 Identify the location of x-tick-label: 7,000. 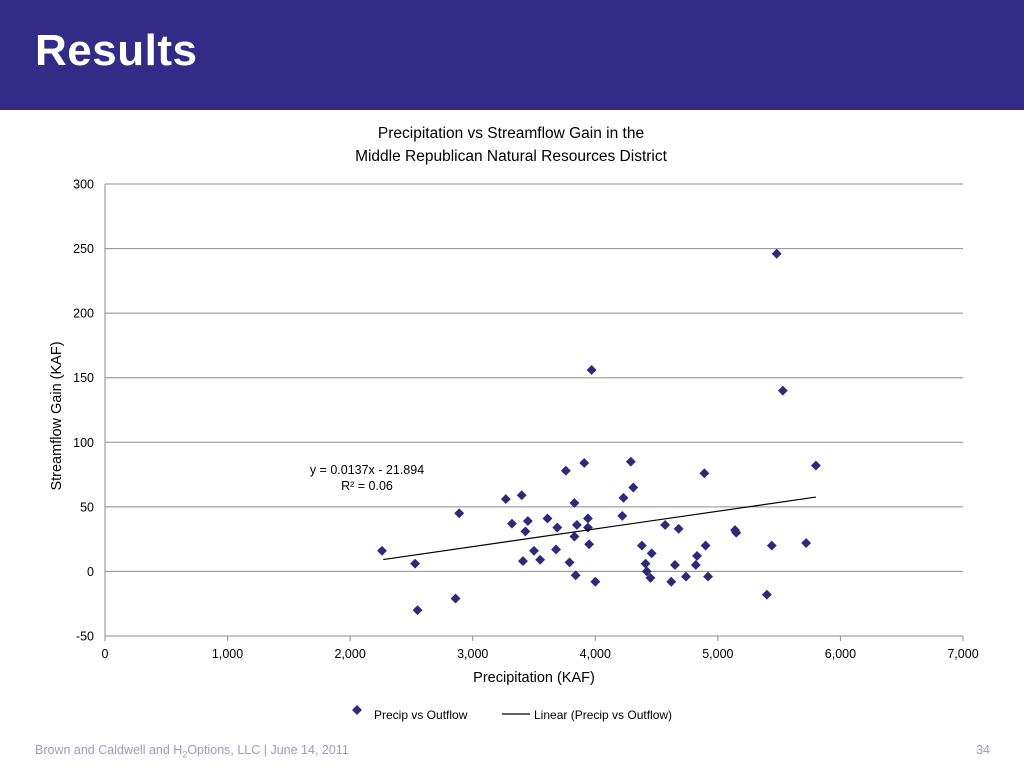
(962, 654).